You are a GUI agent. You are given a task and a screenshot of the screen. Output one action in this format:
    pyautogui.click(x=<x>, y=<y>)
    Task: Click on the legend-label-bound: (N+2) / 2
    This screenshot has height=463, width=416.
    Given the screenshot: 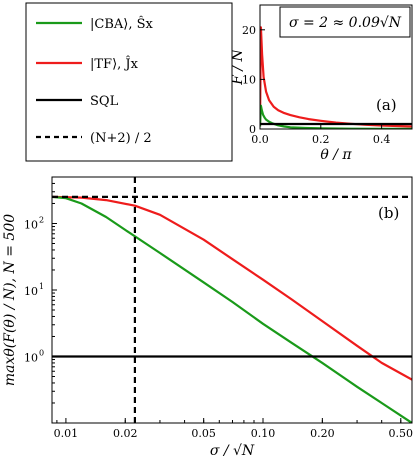 What is the action you would take?
    pyautogui.click(x=121, y=138)
    